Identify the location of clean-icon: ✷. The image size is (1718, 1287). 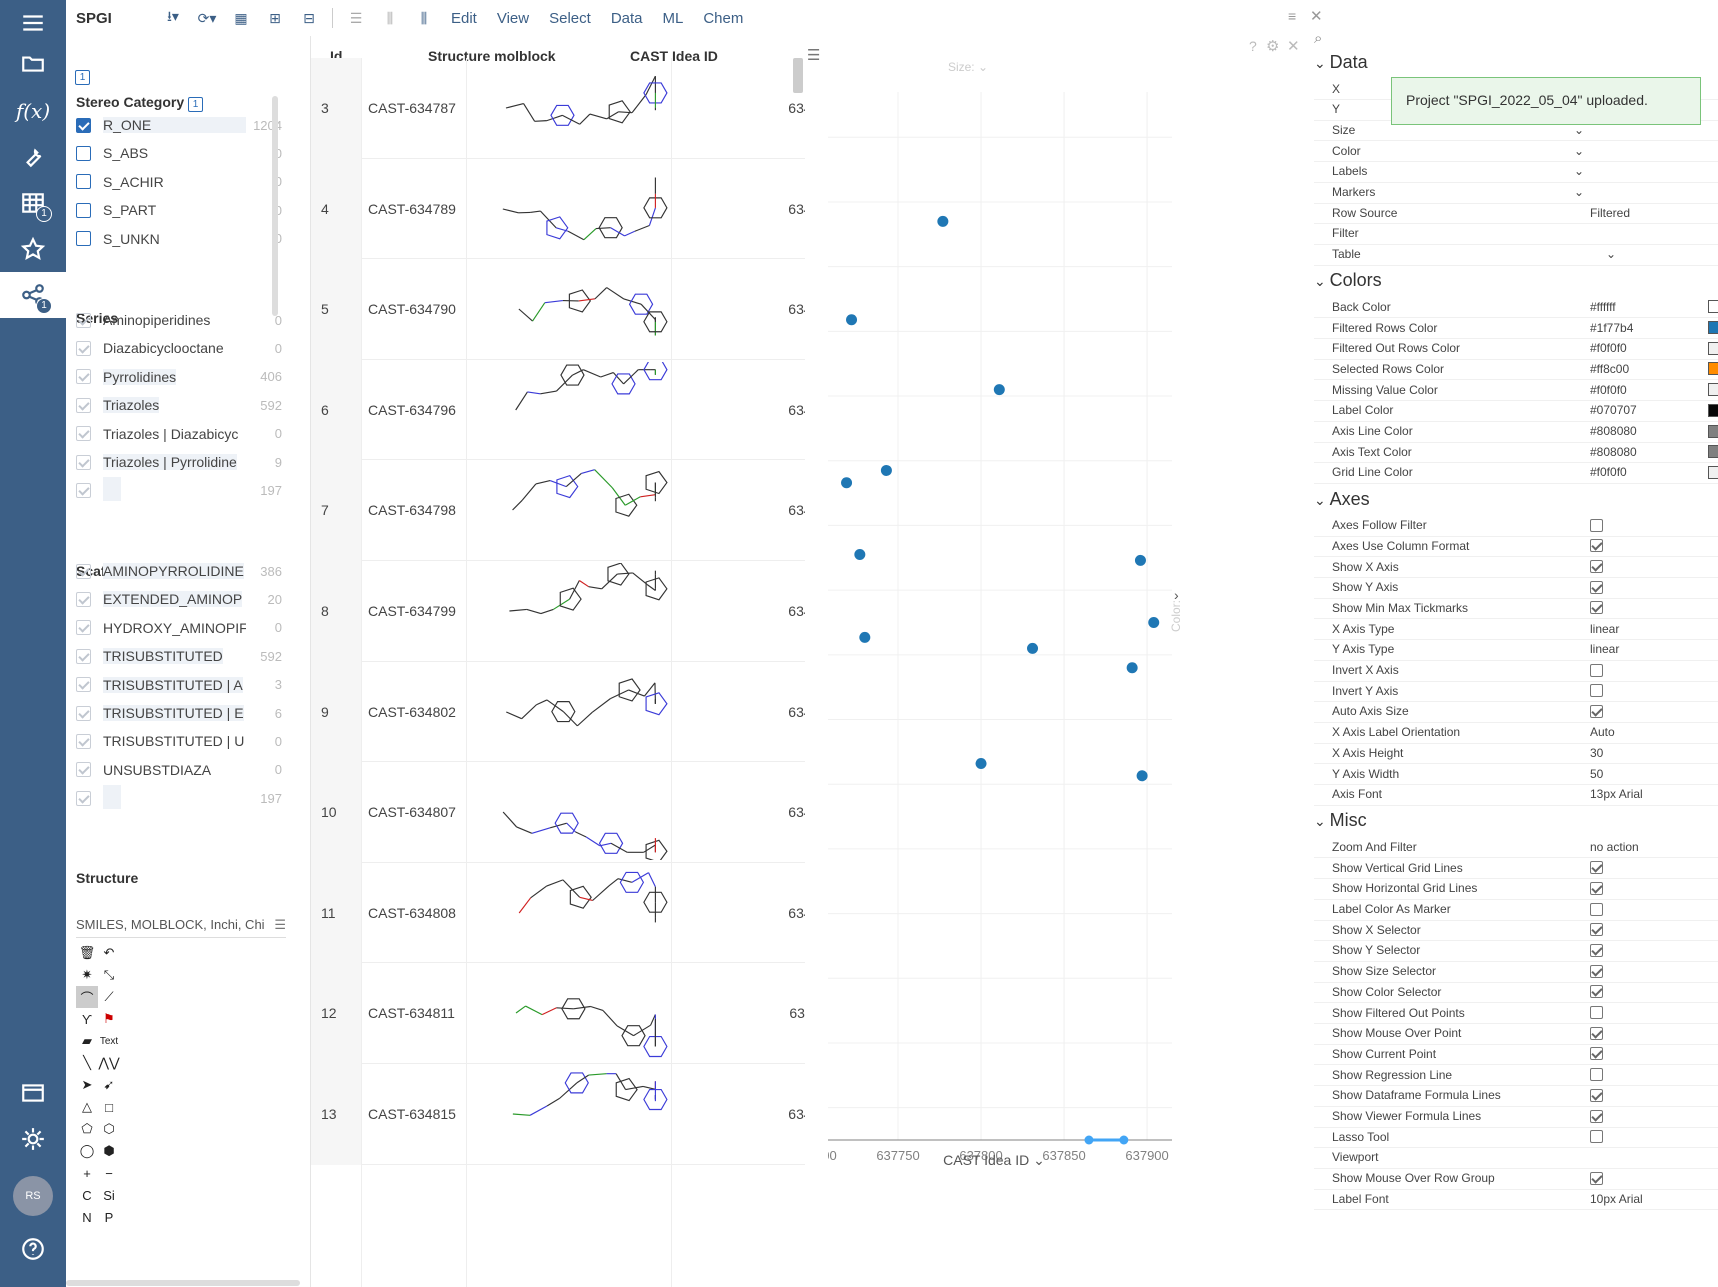
(87, 974).